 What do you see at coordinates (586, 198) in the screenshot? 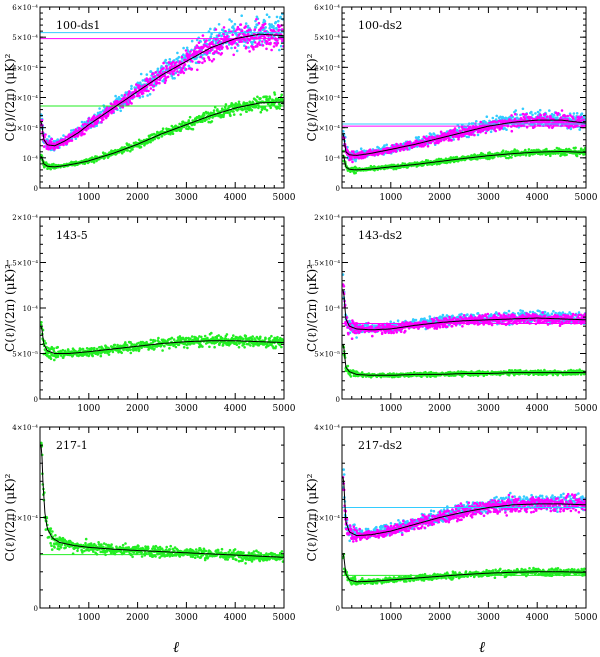
I see `x-tick-label: 5000` at bounding box center [586, 198].